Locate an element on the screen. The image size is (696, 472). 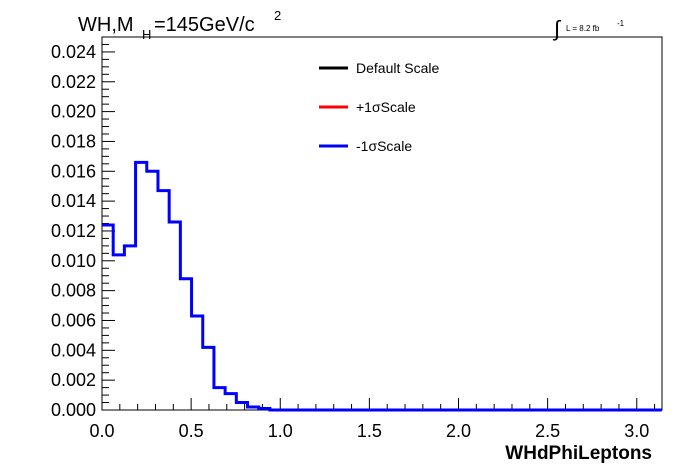
lumi-label: L = 8.2 fb is located at coordinates (583, 28).